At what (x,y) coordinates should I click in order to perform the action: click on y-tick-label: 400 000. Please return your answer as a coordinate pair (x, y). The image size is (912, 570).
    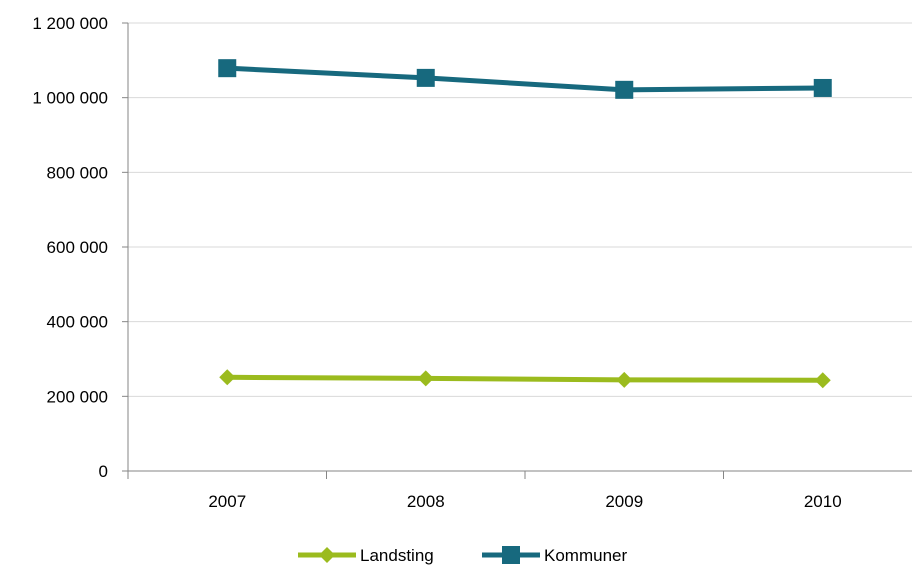
    Looking at the image, I should click on (77, 322).